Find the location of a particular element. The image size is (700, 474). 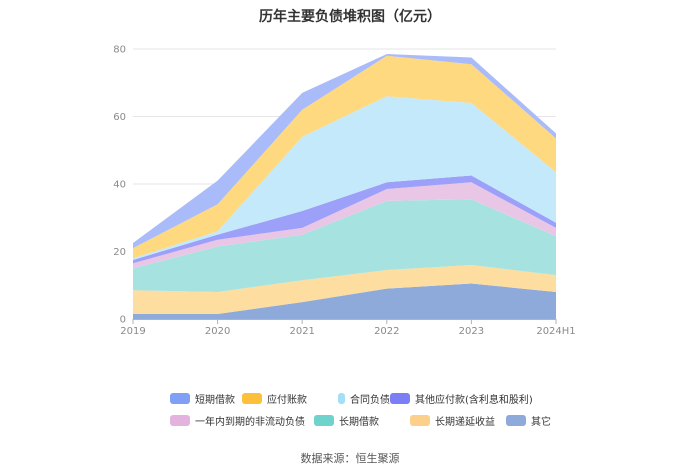

legend-item-contract-liabilities: 合同负债 is located at coordinates (364, 398).